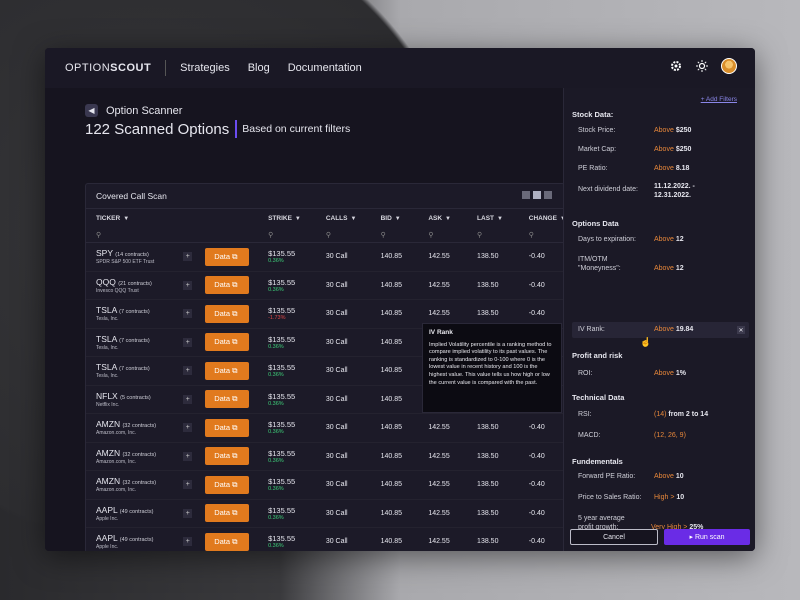 The width and height of the screenshot is (800, 600). I want to click on filter-value-market-cap: Above $250, so click(673, 149).